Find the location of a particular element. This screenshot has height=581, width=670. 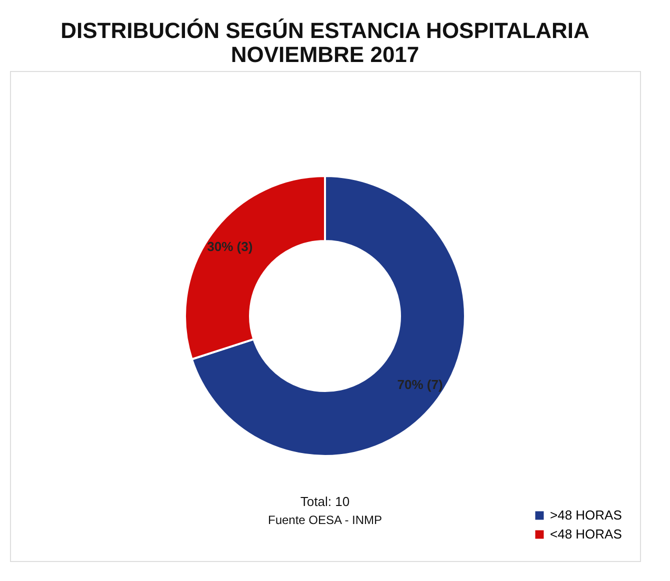

text: Total: 10 is located at coordinates (325, 501).